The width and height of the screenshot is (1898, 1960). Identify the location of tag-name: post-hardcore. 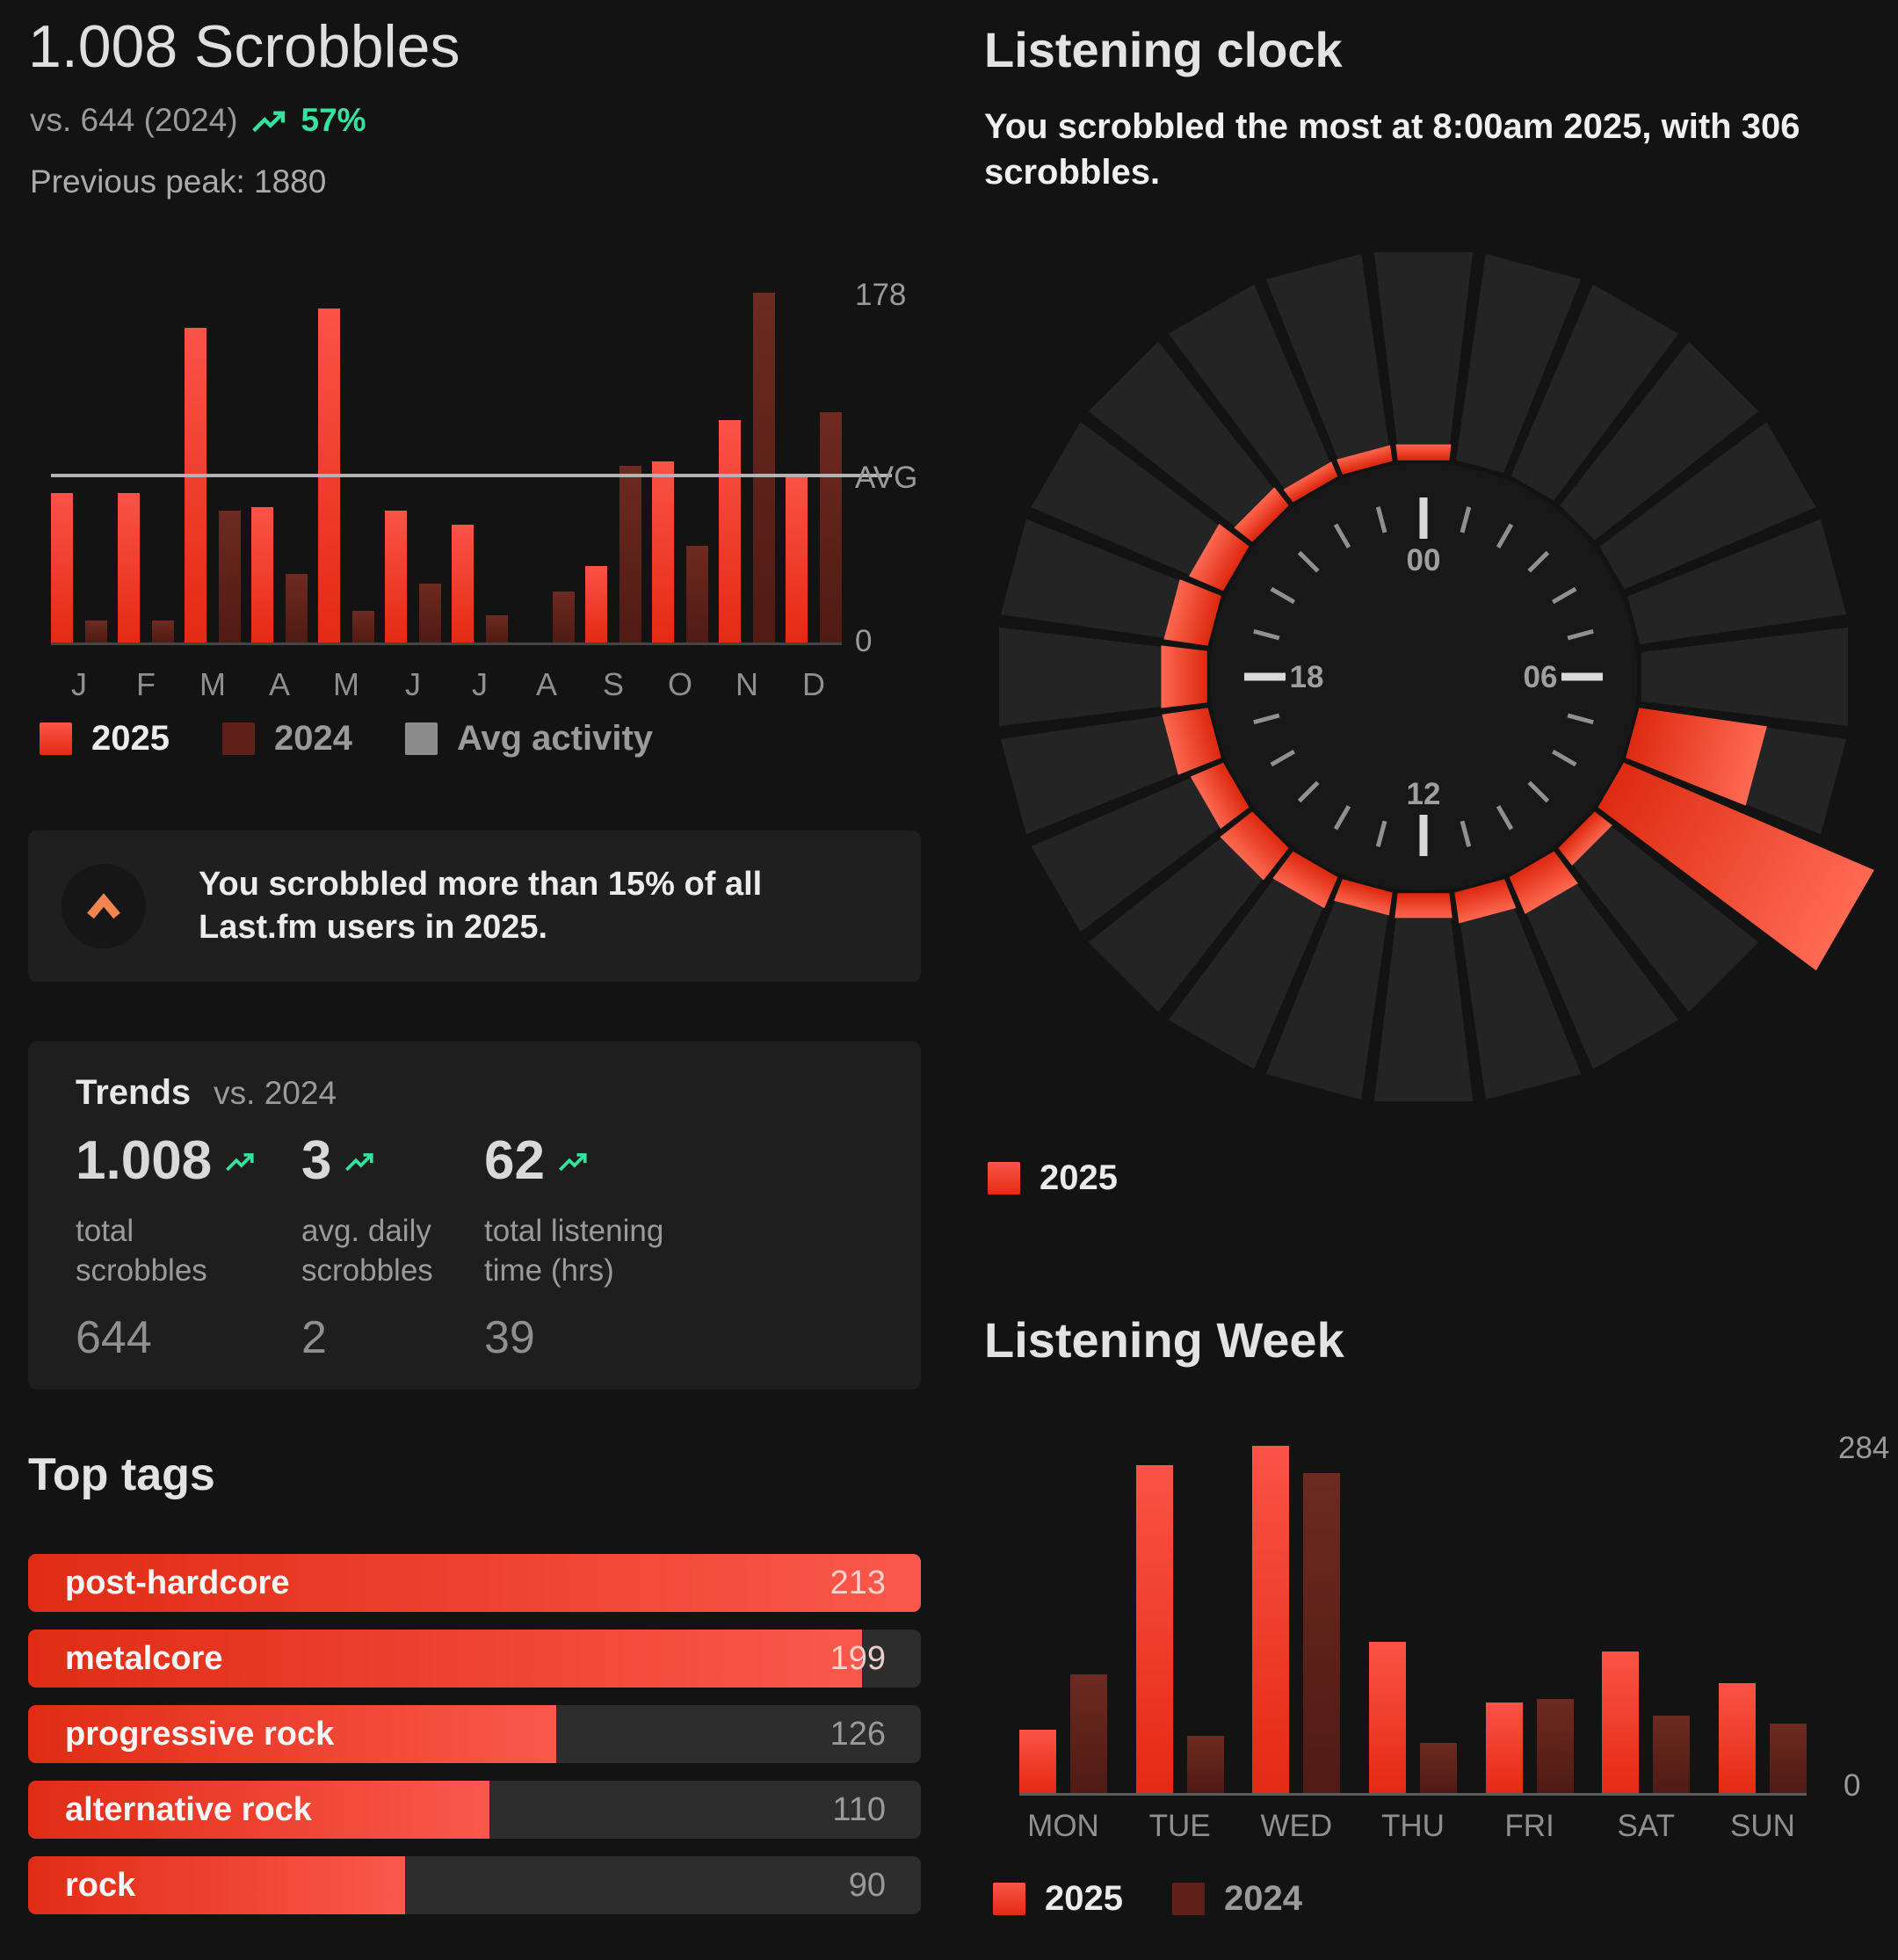
(177, 1582).